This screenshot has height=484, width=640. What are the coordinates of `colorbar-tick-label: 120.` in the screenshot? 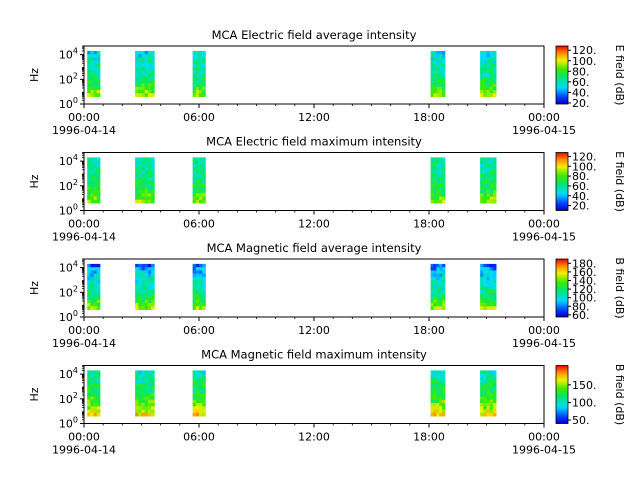 It's located at (584, 289).